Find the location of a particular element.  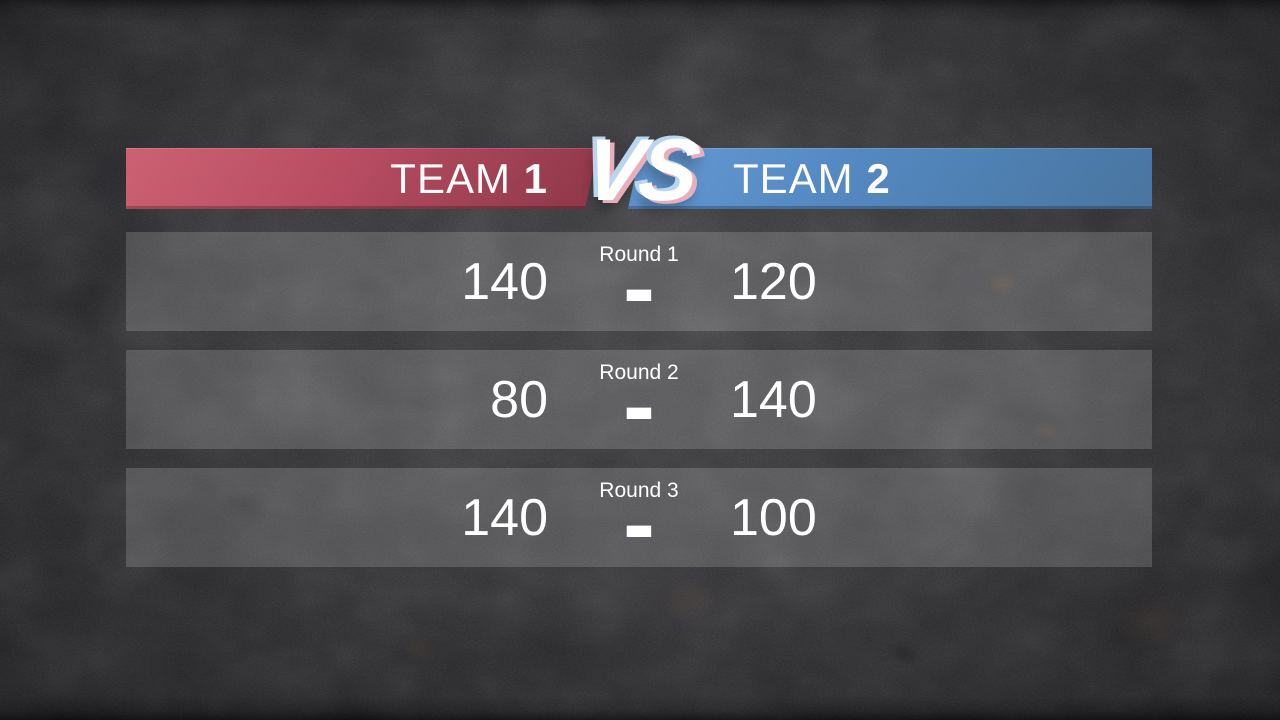

round2-team1-score: 80 is located at coordinates (519, 399).